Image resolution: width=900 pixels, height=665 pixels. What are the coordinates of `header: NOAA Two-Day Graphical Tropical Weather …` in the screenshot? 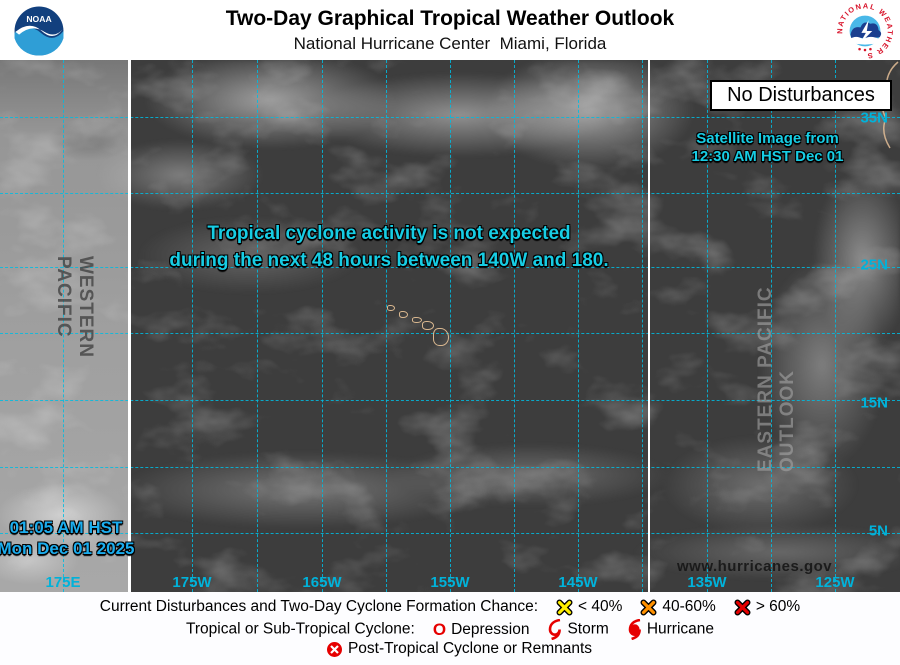 It's located at (450, 30).